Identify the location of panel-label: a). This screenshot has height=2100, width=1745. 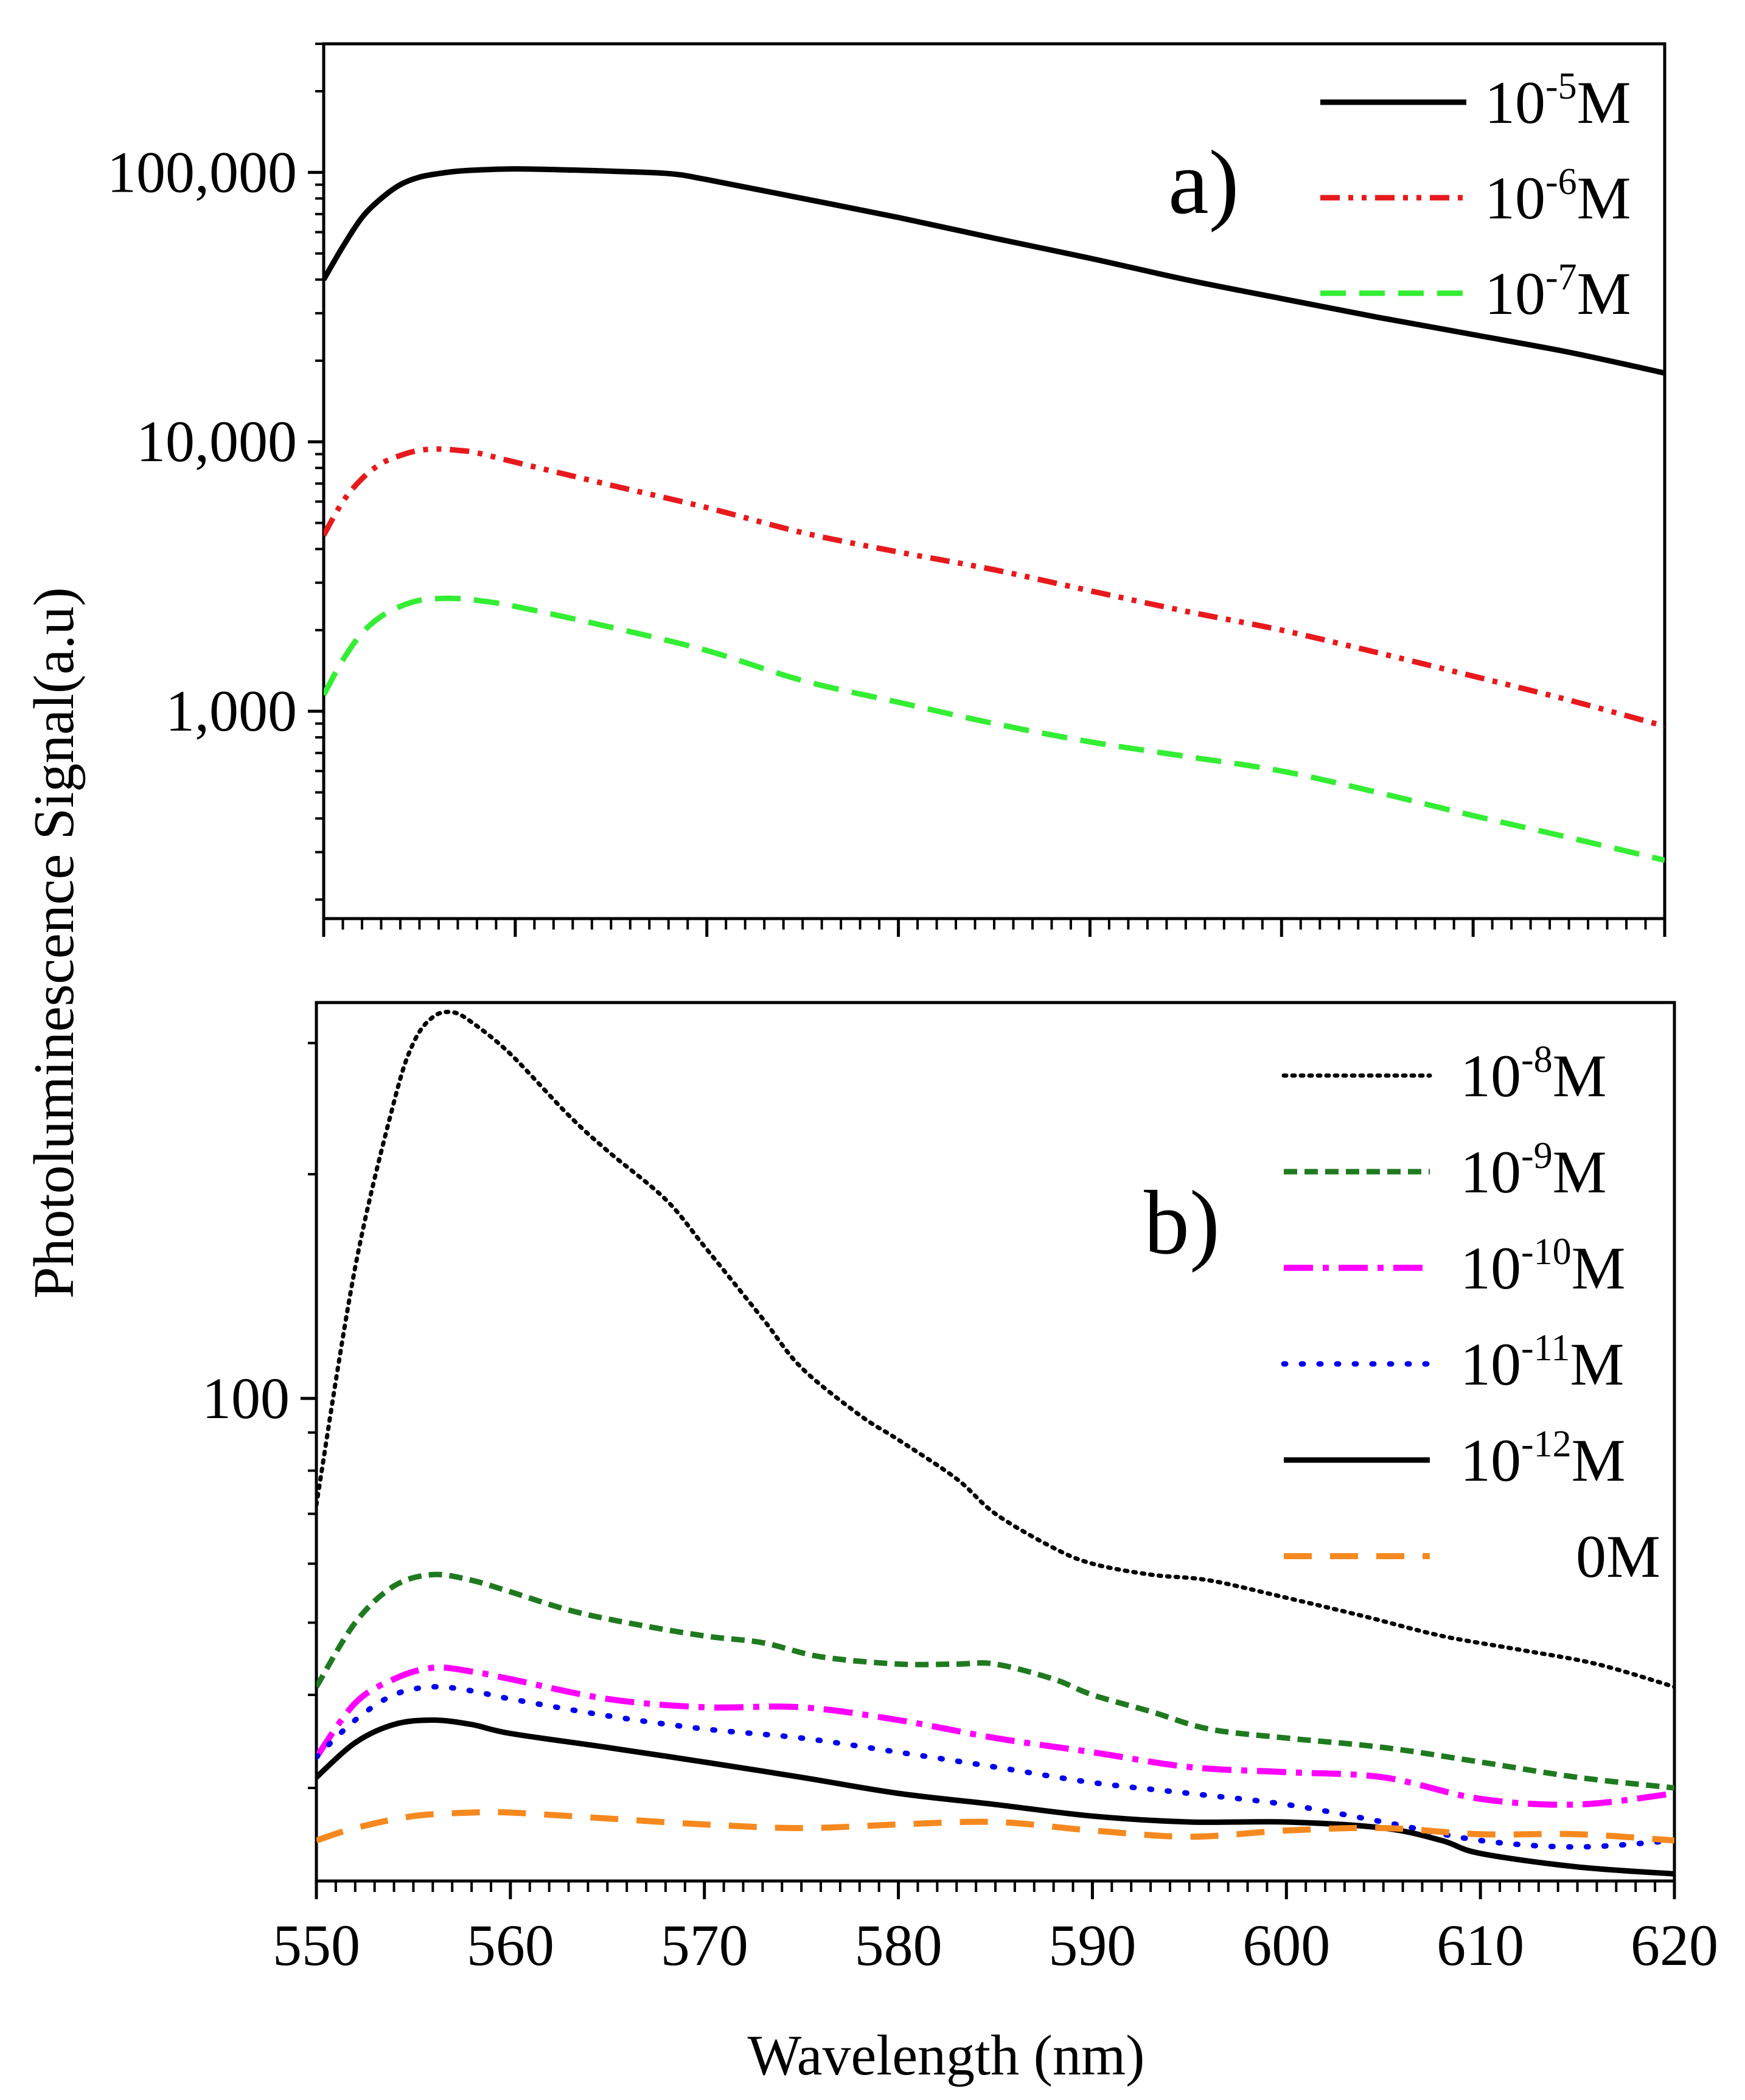
(1203, 182).